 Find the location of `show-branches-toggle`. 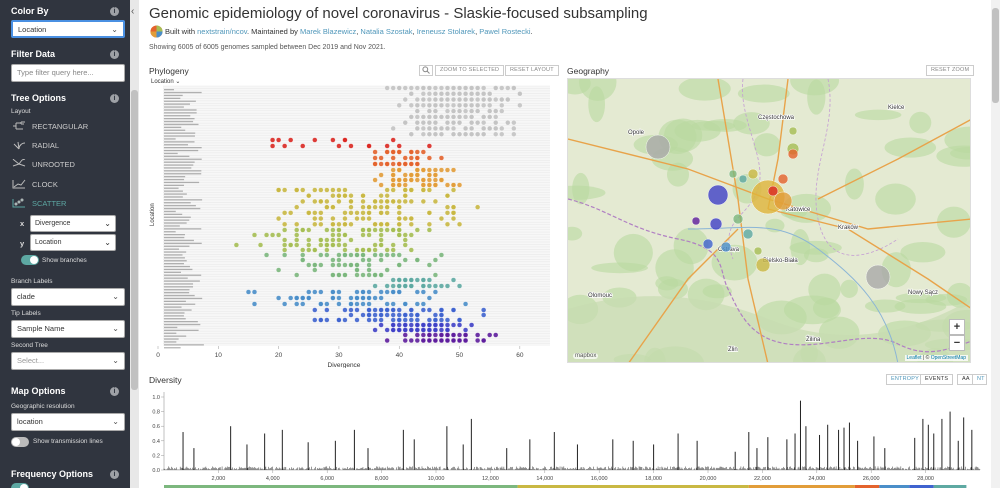

show-branches-toggle is located at coordinates (30, 260).